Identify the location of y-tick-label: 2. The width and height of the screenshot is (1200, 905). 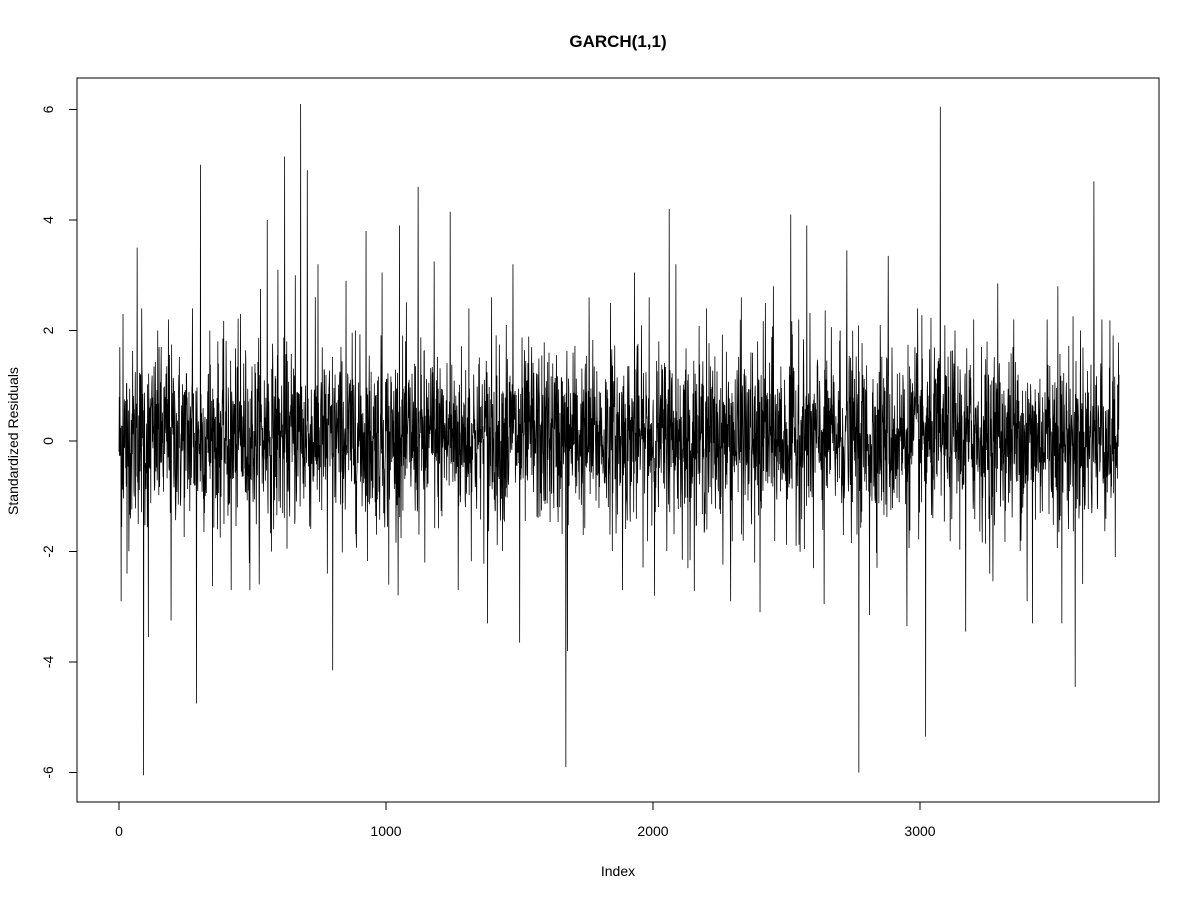
(48, 330).